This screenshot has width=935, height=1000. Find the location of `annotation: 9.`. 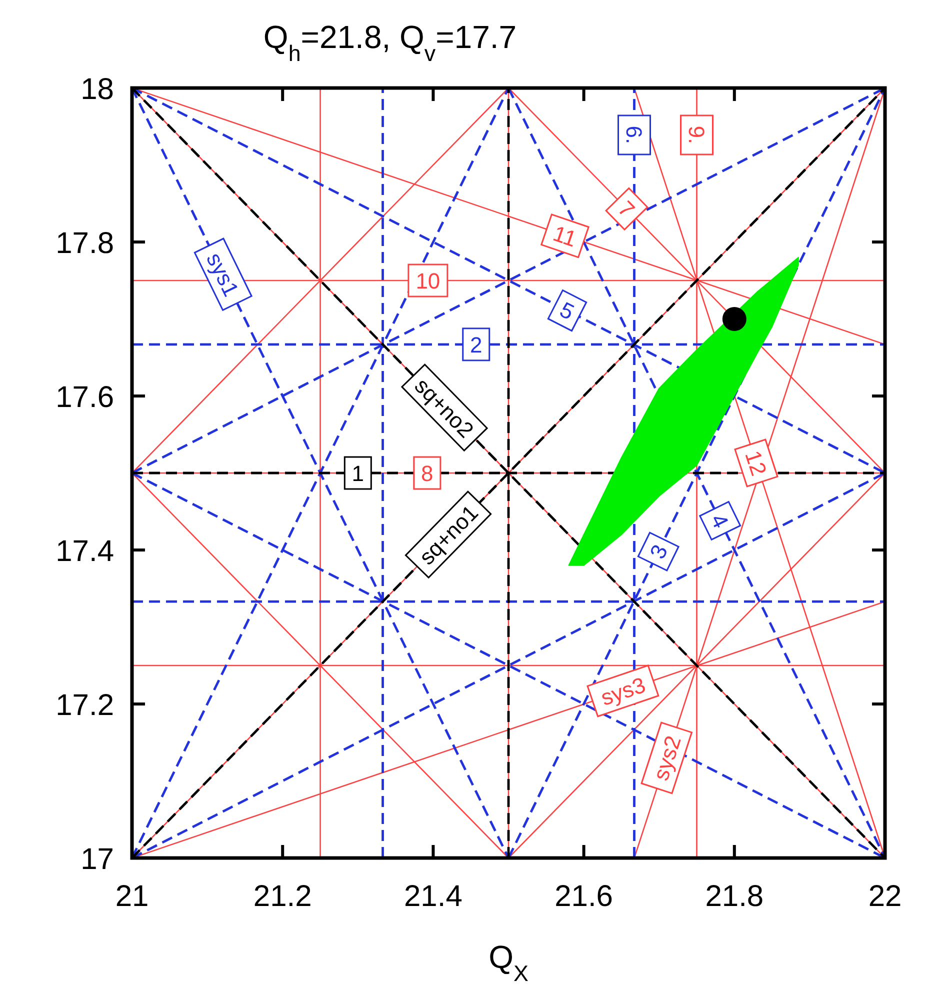

annotation: 9. is located at coordinates (696, 135).